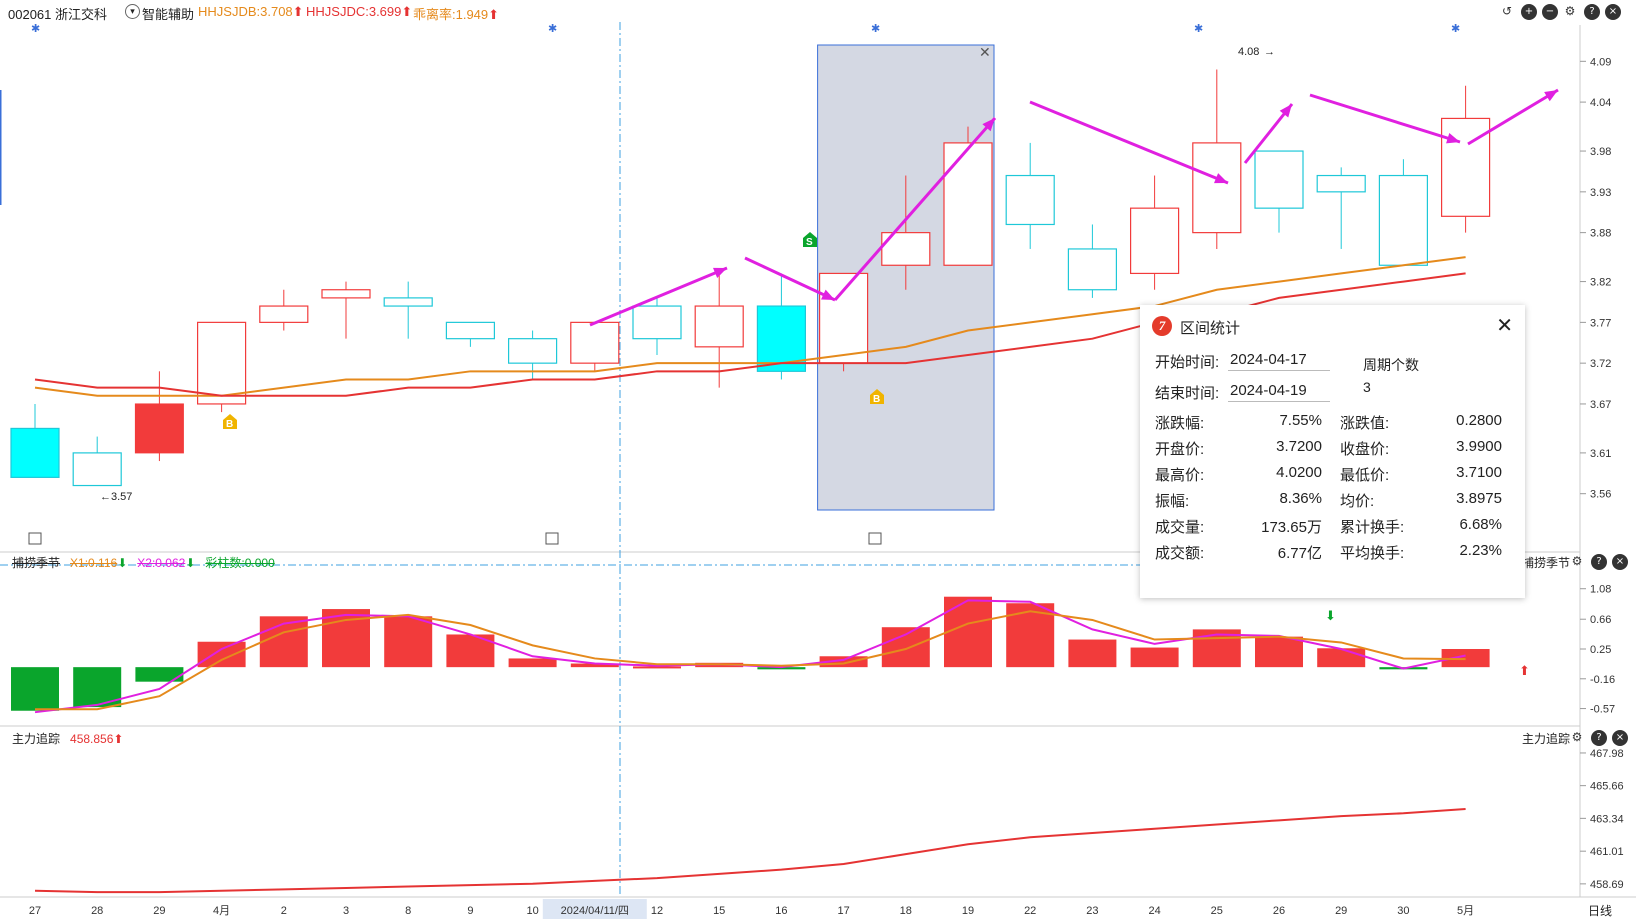 The width and height of the screenshot is (1636, 921). What do you see at coordinates (1248, 52) in the screenshot?
I see `high-price-label: 4.08` at bounding box center [1248, 52].